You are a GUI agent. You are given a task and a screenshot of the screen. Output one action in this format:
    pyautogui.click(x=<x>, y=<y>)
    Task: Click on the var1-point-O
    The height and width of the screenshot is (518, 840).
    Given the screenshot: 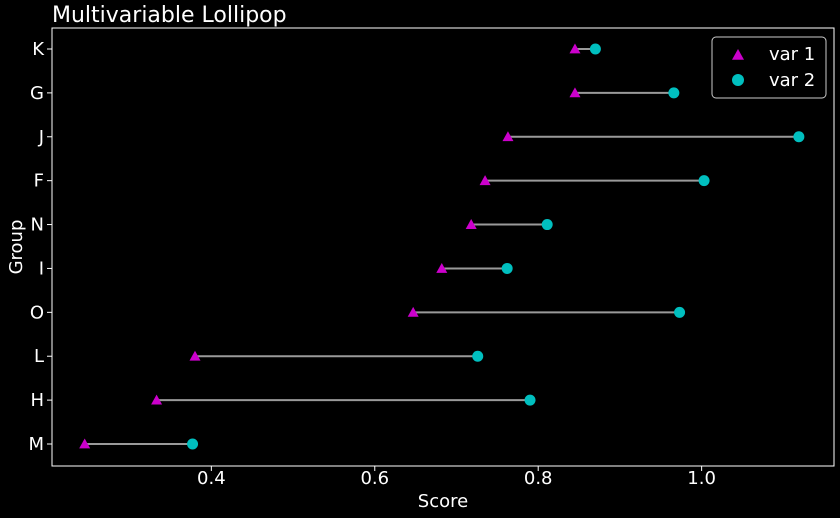 What is the action you would take?
    pyautogui.click(x=413, y=311)
    